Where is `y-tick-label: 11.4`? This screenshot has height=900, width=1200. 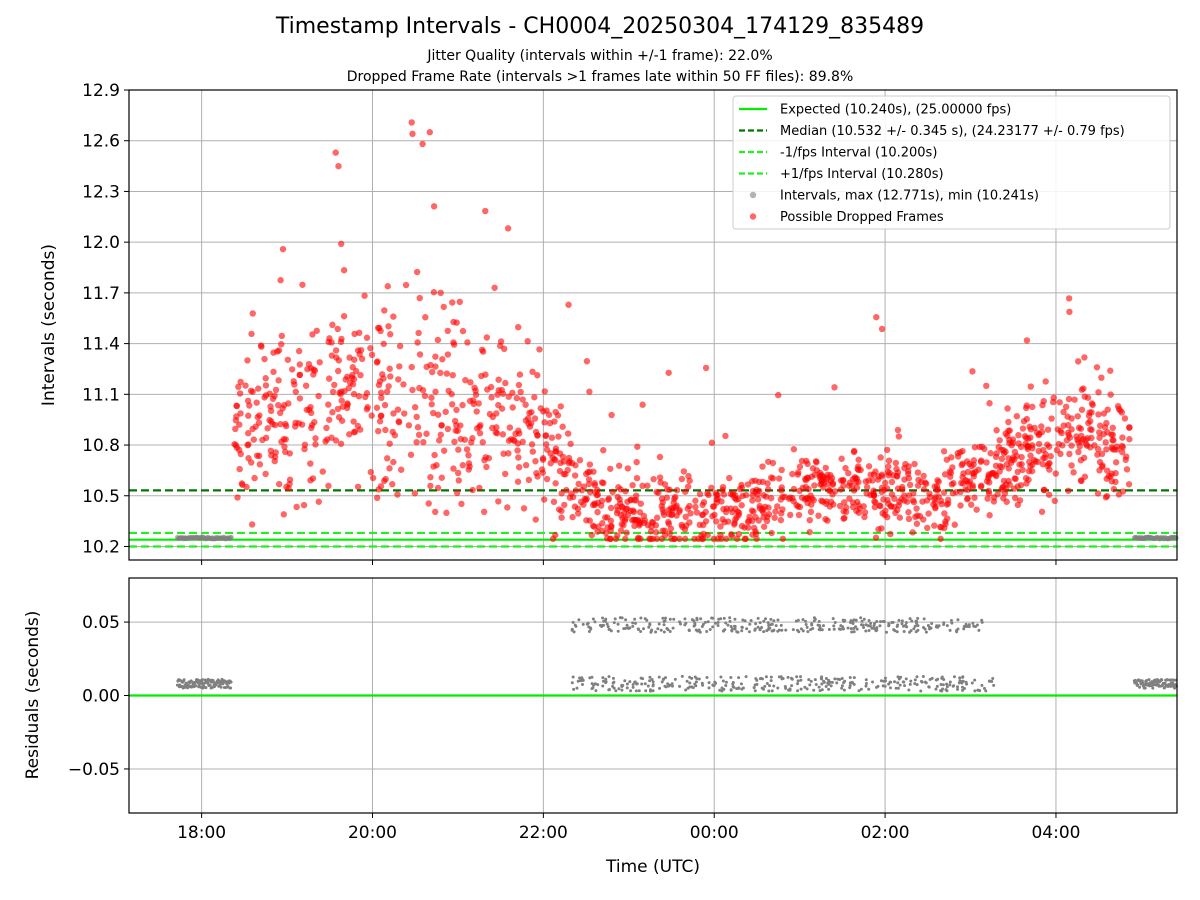 y-tick-label: 11.4 is located at coordinates (101, 345).